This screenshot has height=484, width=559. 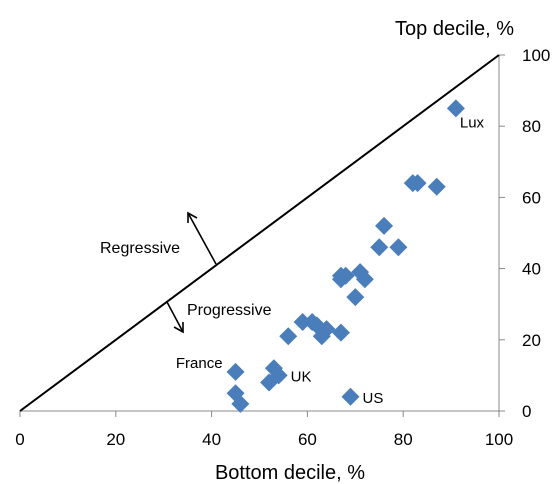 What do you see at coordinates (472, 122) in the screenshot?
I see `point-label: Lux` at bounding box center [472, 122].